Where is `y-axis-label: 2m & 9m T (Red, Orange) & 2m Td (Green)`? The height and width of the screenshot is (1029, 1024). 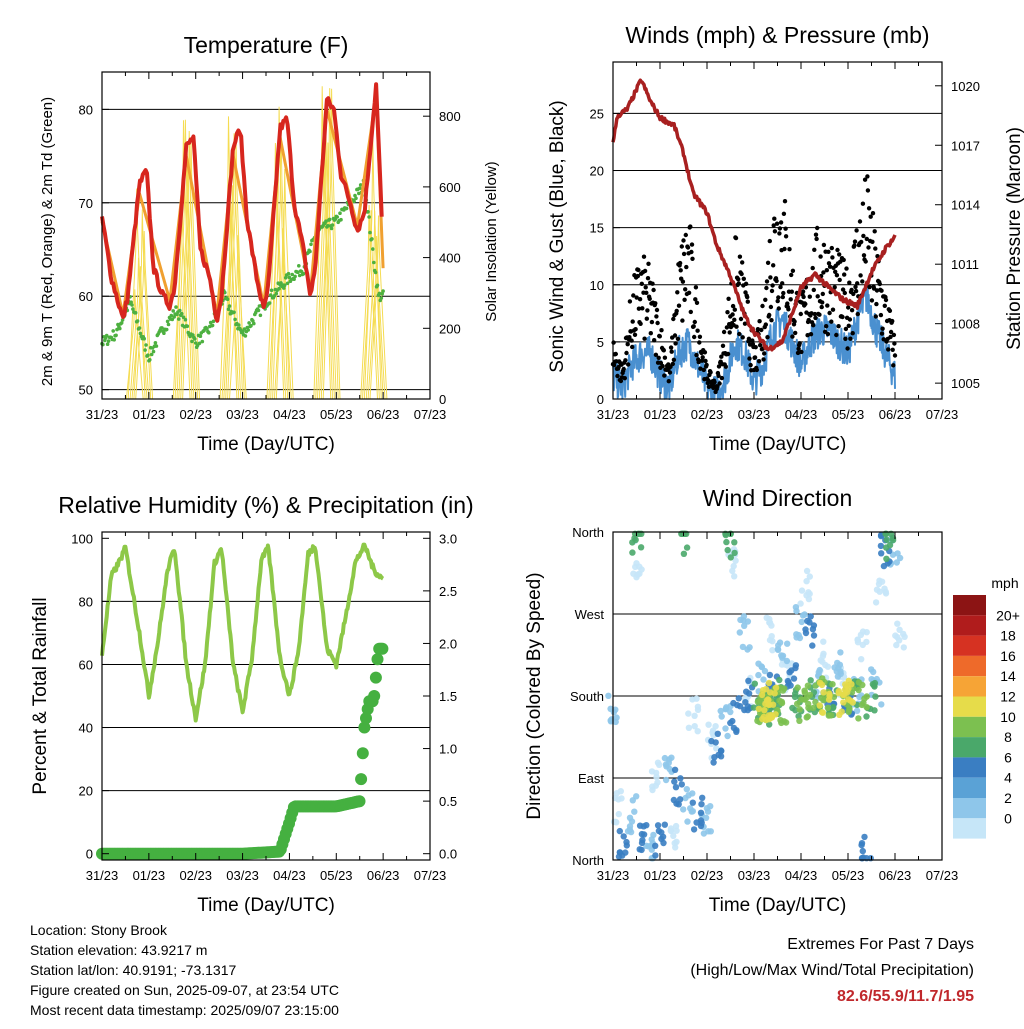
y-axis-label: 2m & 9m T (Red, Orange) & 2m Td (Green) is located at coordinates (47, 241).